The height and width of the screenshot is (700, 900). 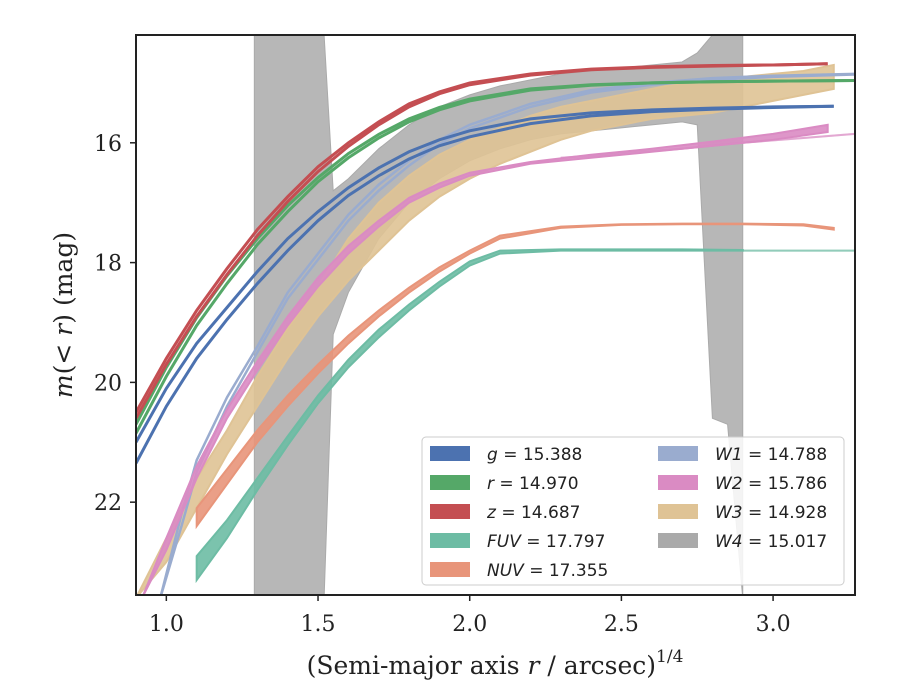 What do you see at coordinates (63, 315) in the screenshot?
I see `y-axis-label: m(< r) (mag)` at bounding box center [63, 315].